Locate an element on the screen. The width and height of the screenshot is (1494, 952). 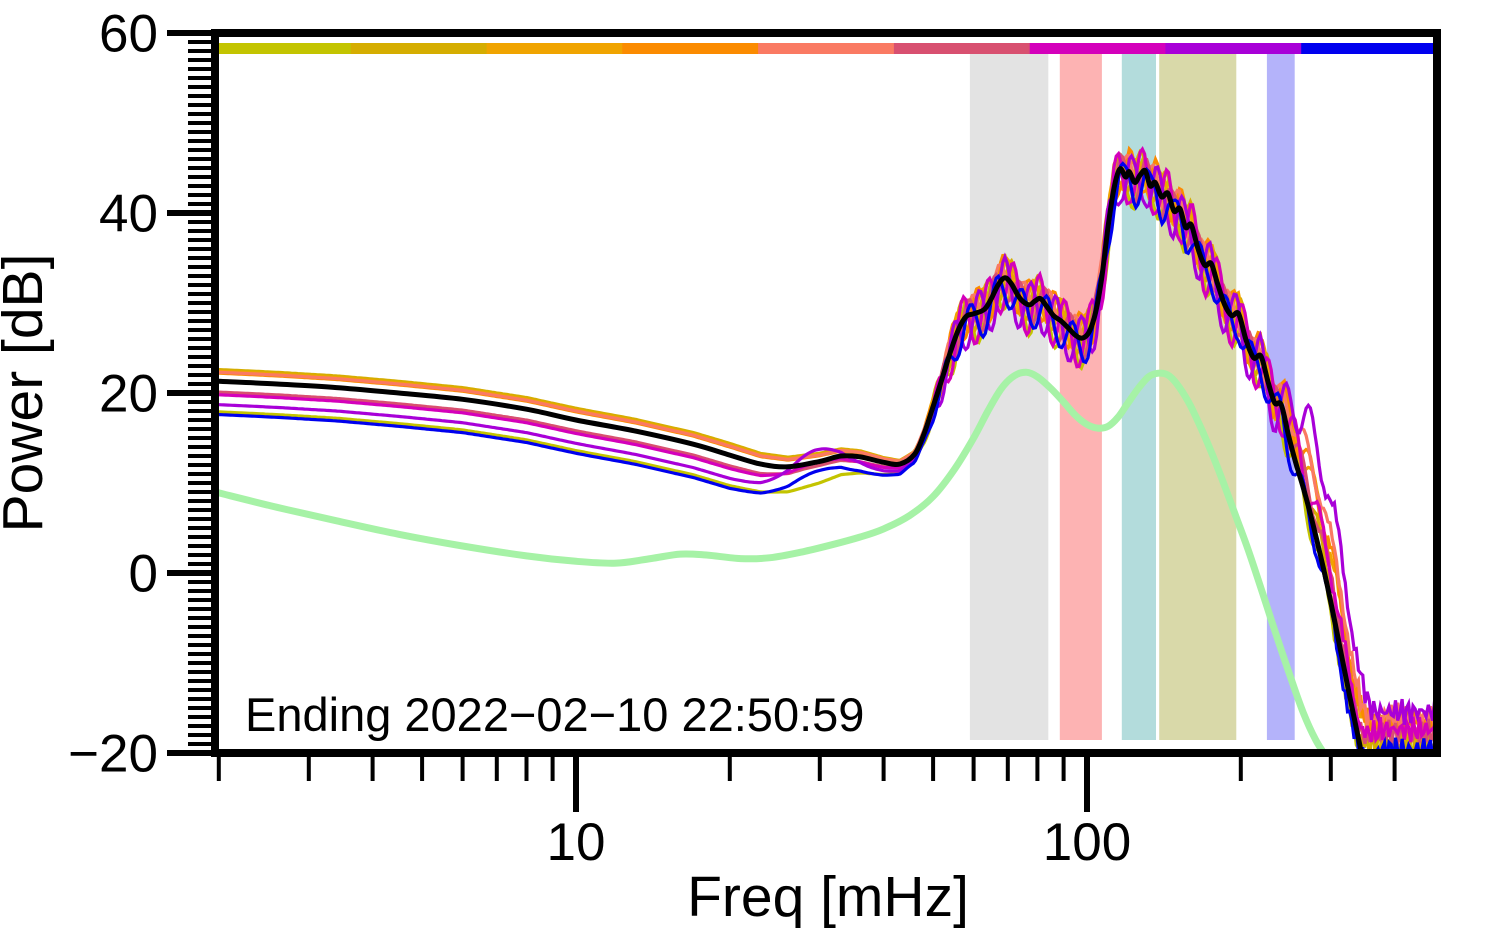
y-tick-label: 40 is located at coordinates (128, 214).